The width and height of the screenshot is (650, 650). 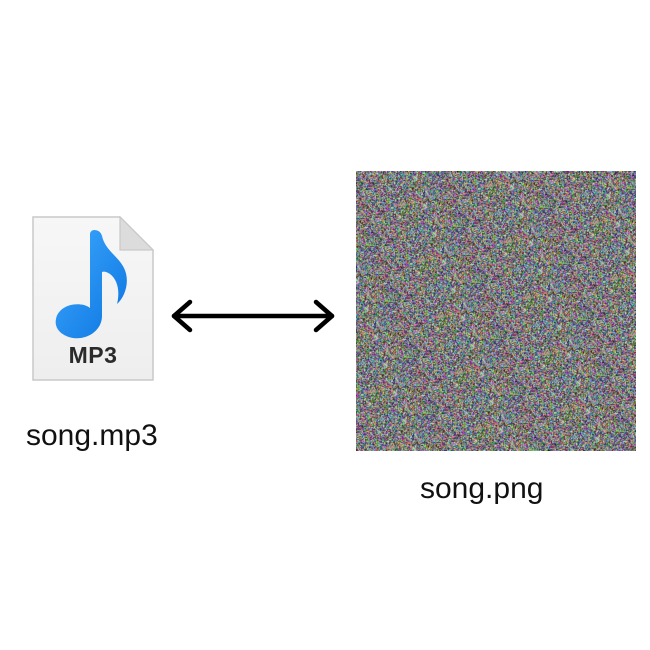 What do you see at coordinates (93, 355) in the screenshot?
I see `mp3-badge: MP3` at bounding box center [93, 355].